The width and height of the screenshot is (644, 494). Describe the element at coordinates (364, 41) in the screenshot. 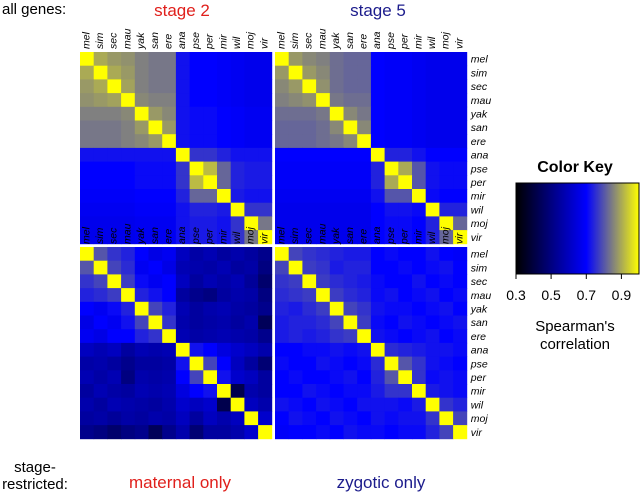

I see `column-label: ere` at that location.